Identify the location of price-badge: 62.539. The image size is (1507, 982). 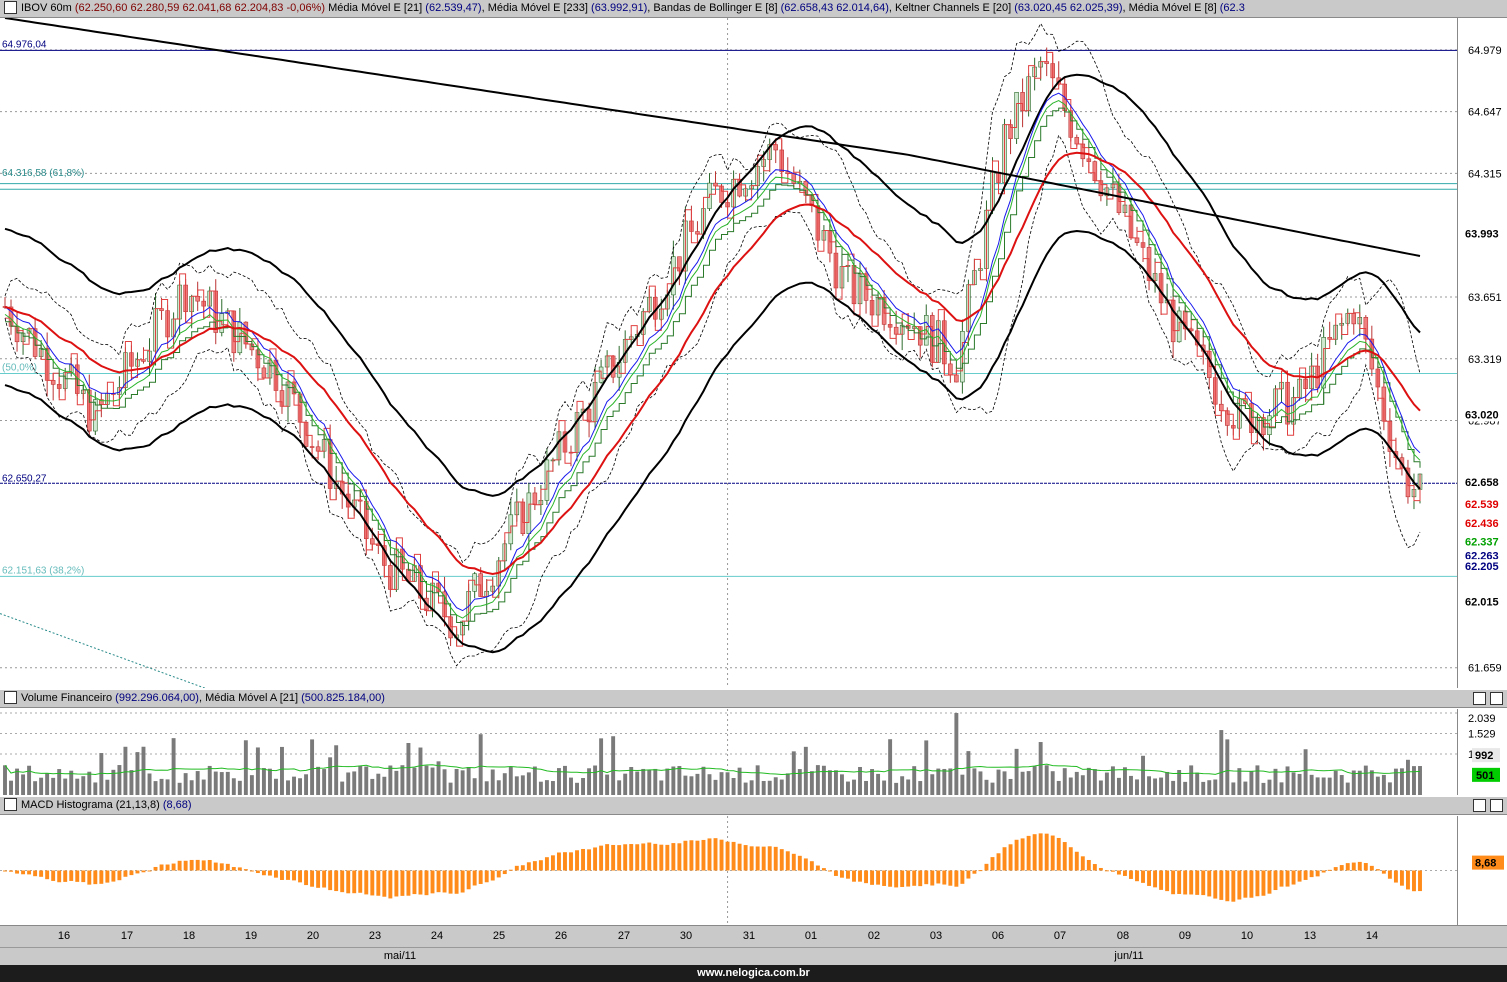
(1484, 503).